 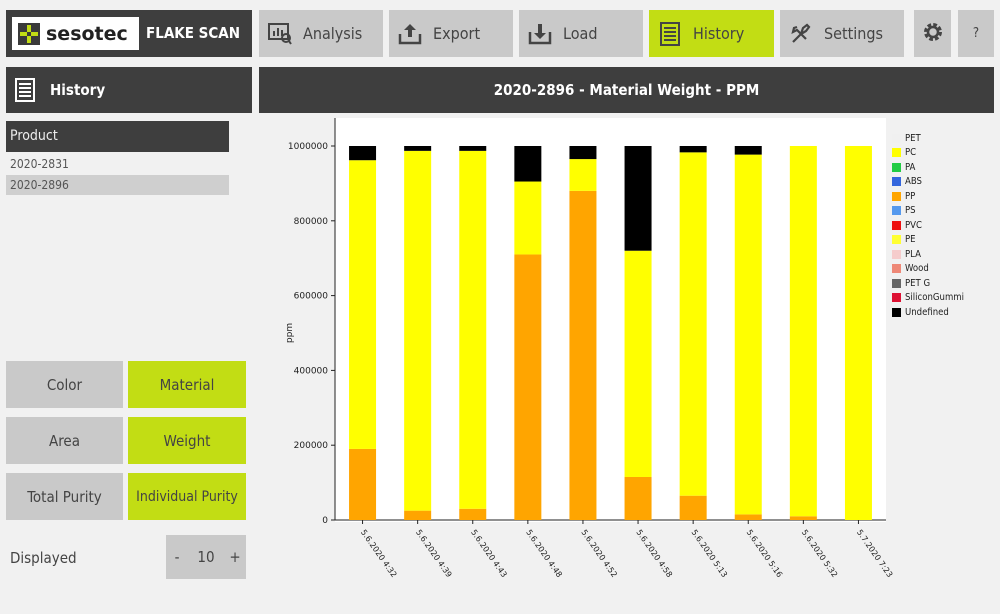 What do you see at coordinates (311, 297) in the screenshot?
I see `y-tick-label: 600000` at bounding box center [311, 297].